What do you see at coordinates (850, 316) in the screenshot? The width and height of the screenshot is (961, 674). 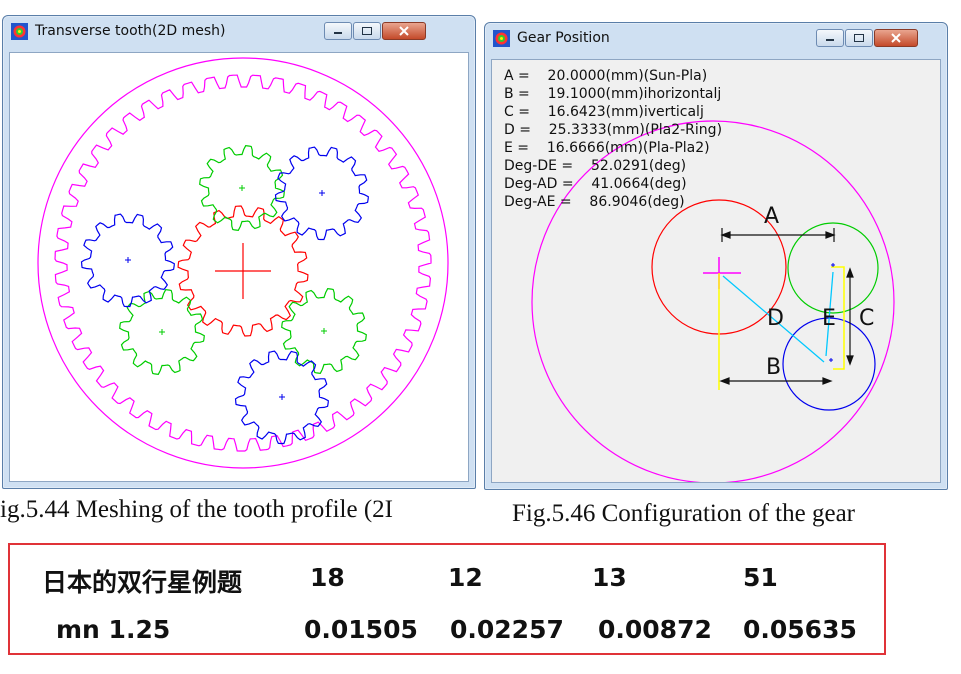 I see `dim-C` at bounding box center [850, 316].